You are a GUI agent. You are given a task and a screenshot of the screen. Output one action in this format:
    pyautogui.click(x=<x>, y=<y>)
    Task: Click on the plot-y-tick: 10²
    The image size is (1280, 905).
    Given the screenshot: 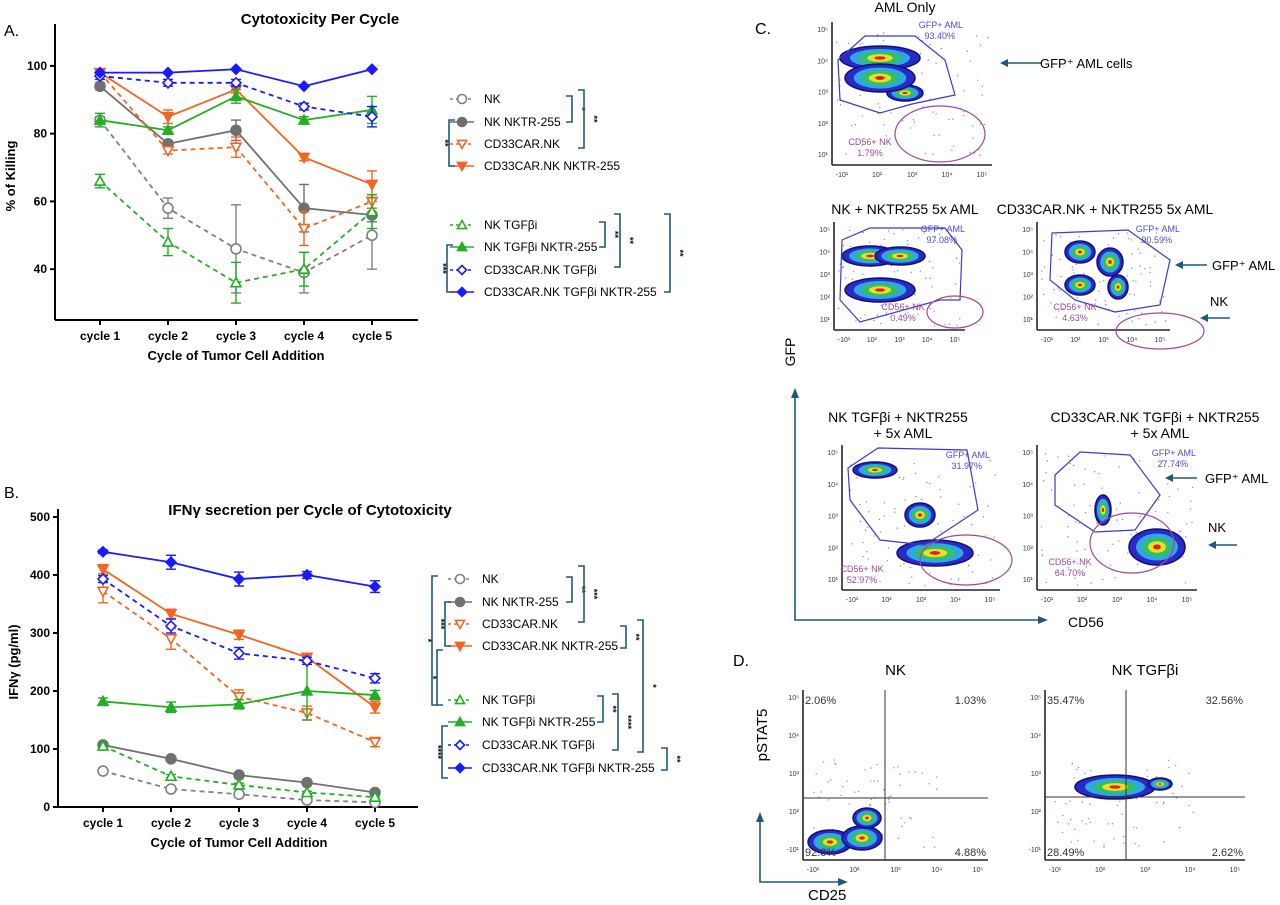 What is the action you would take?
    pyautogui.click(x=823, y=124)
    